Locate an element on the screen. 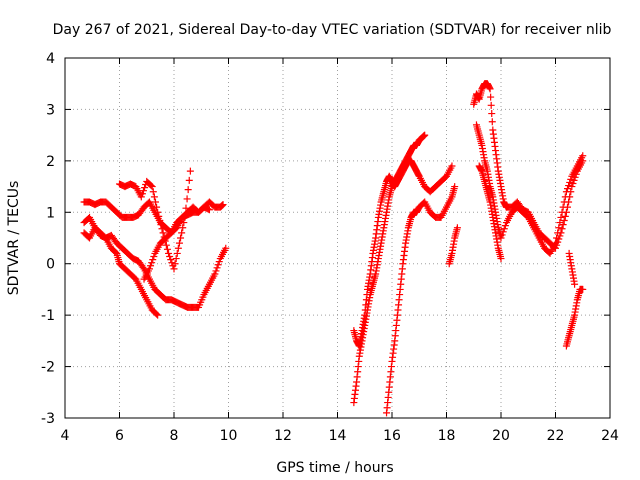  y-tick-label: 4 is located at coordinates (50, 59).